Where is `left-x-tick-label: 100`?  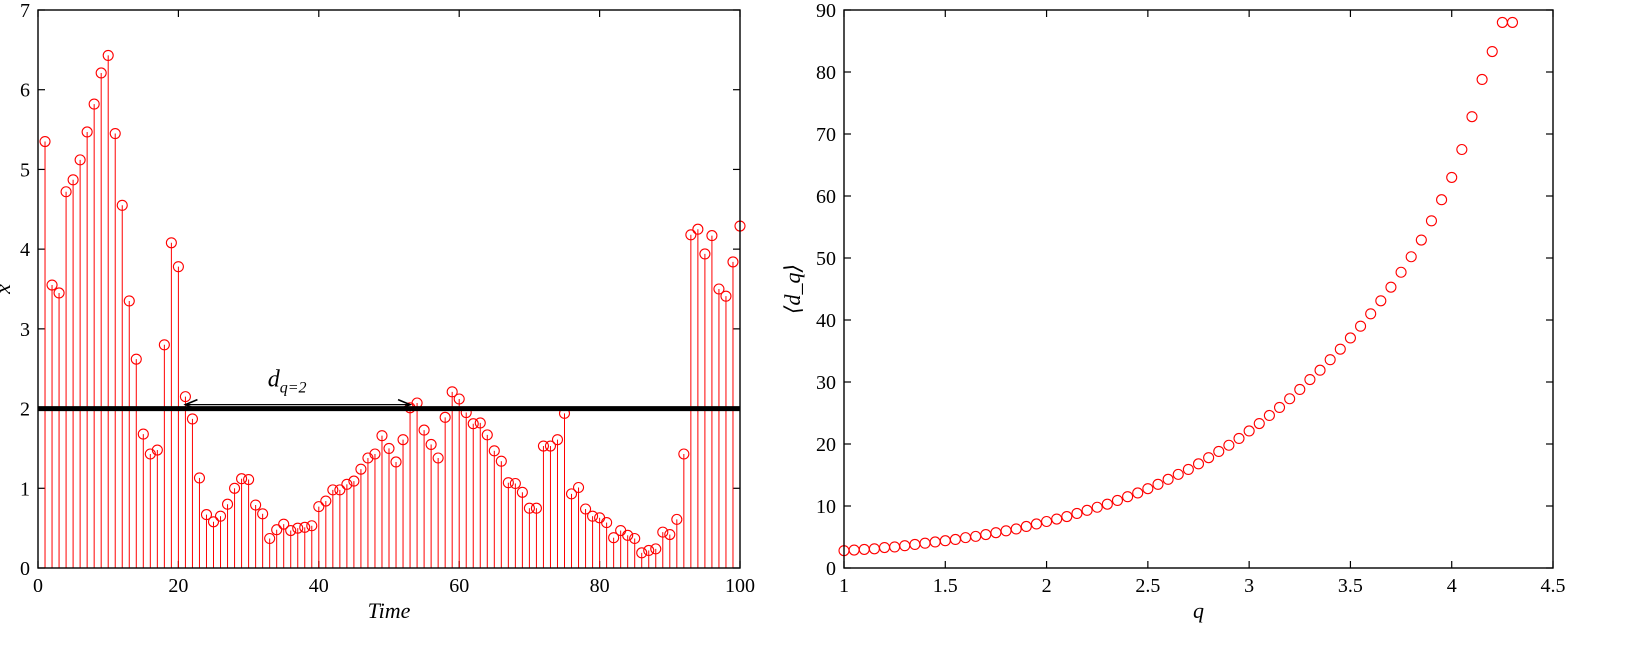 left-x-tick-label: 100 is located at coordinates (740, 586).